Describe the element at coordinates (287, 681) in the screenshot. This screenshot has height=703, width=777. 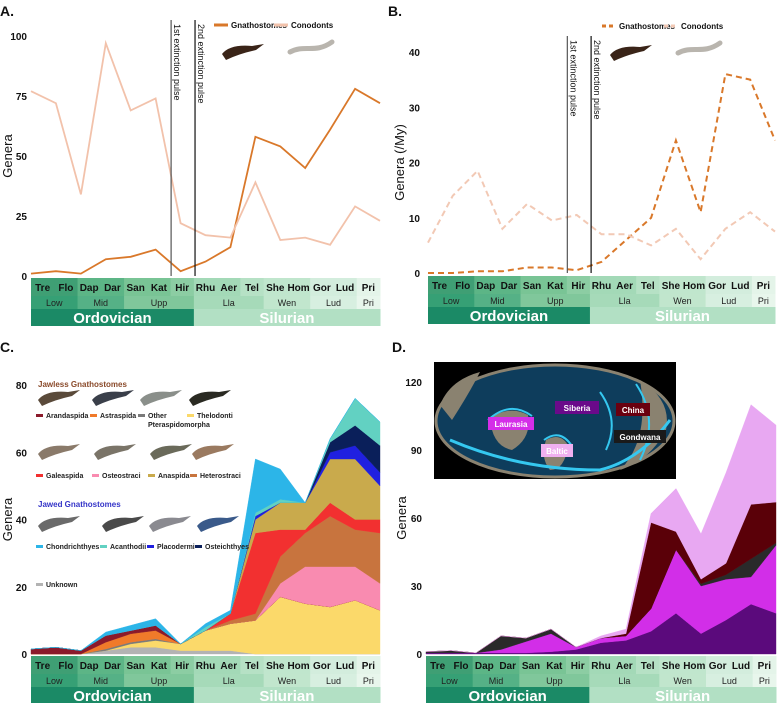
I see `series-label: Wen` at that location.